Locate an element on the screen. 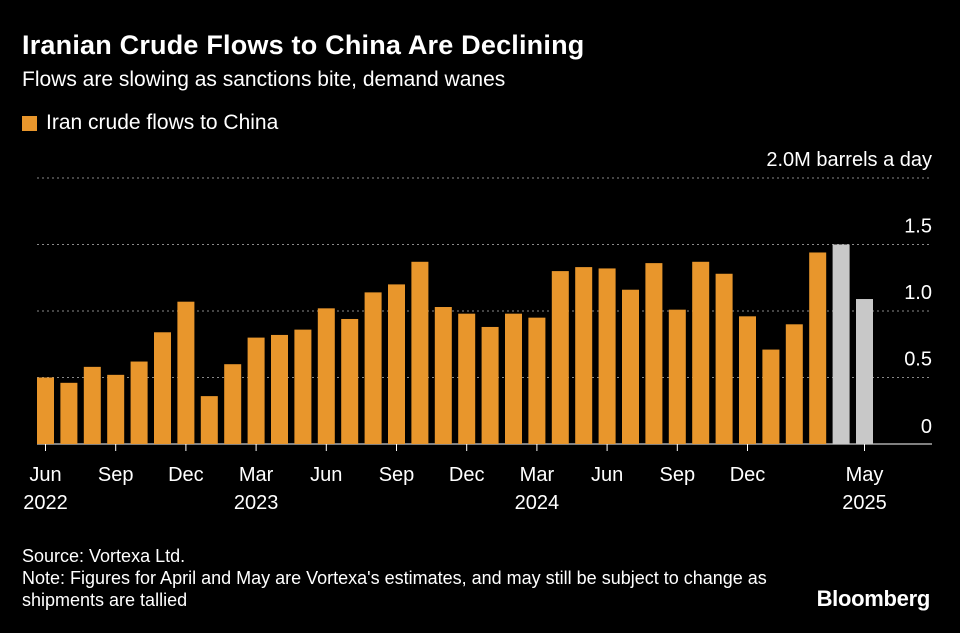 Image resolution: width=960 pixels, height=633 pixels. bloomberg-logo: Bloomberg is located at coordinates (873, 598).